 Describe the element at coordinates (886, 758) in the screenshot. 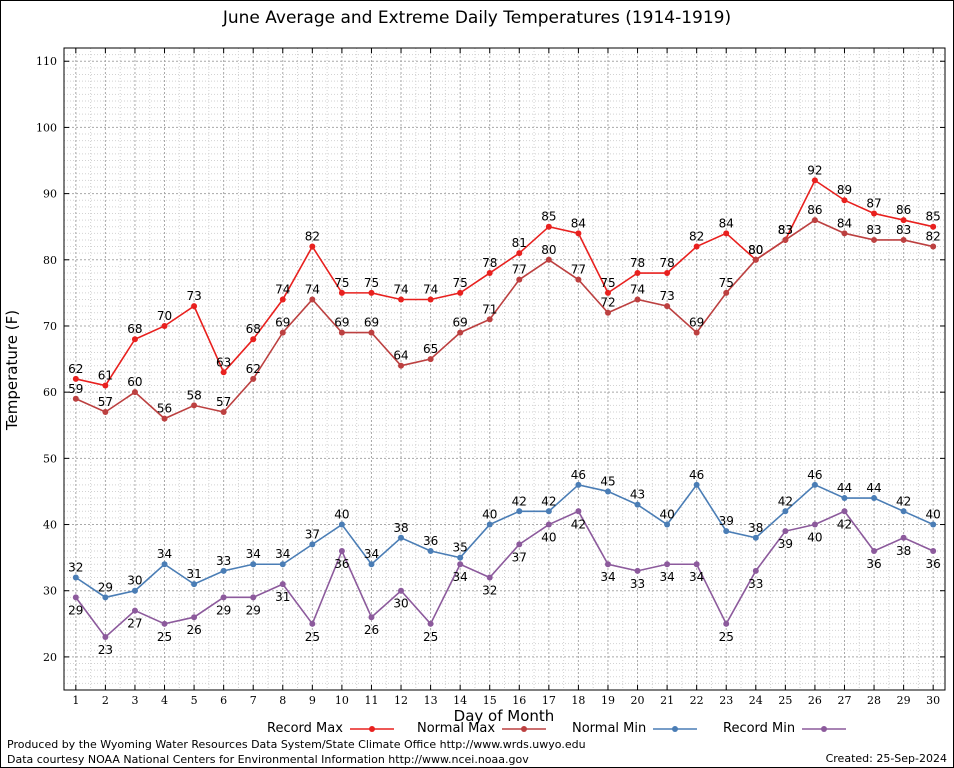

I see `footer-created-date: Created: 25-Sep-2024` at that location.